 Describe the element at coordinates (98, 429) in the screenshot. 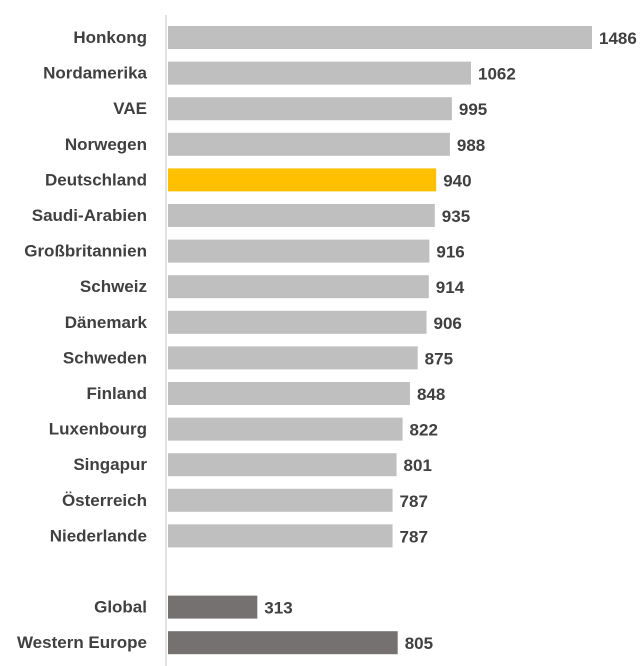

I see `category-label-luxenbourg: Luxenbourg` at that location.